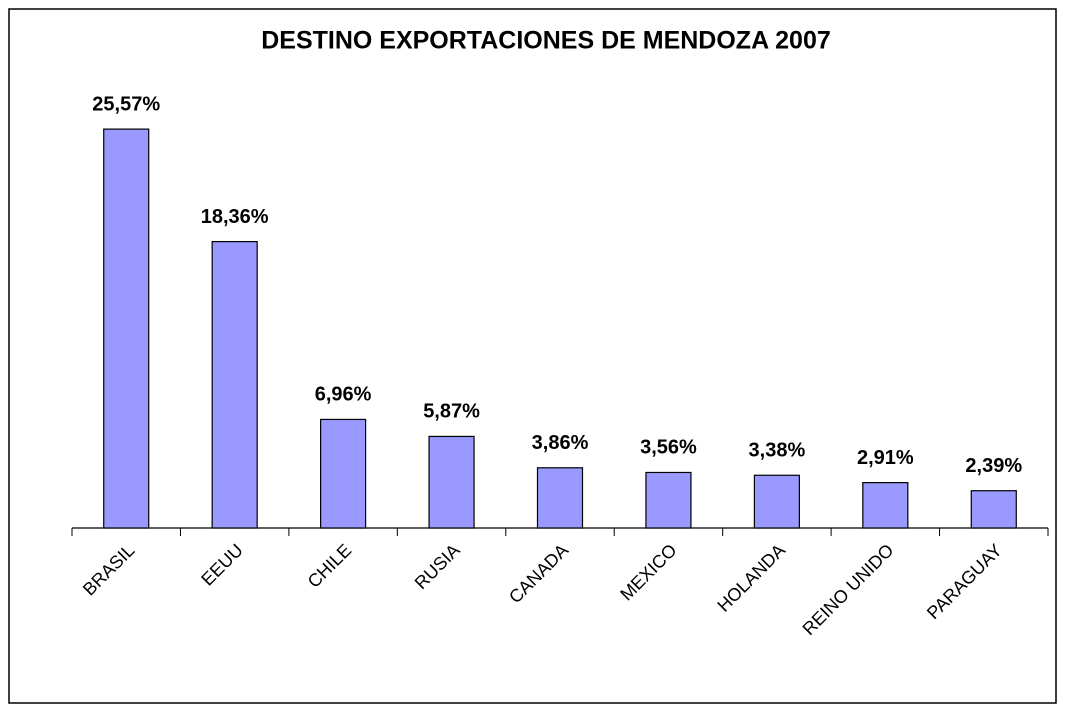 The image size is (1066, 712). Describe the element at coordinates (546, 41) in the screenshot. I see `chart-title: DESTINO EXPORTACIONES DE MENDOZA 2007` at that location.